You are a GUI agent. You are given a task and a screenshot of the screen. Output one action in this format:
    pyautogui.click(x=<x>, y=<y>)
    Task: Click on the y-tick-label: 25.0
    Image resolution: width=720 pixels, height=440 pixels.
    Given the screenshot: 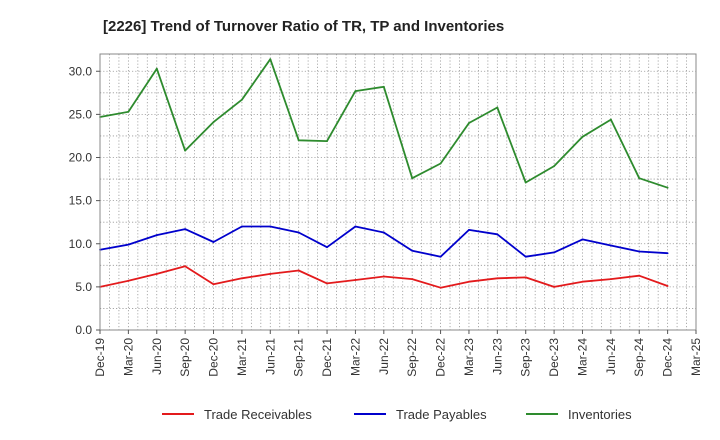 What is the action you would take?
    pyautogui.click(x=81, y=114)
    